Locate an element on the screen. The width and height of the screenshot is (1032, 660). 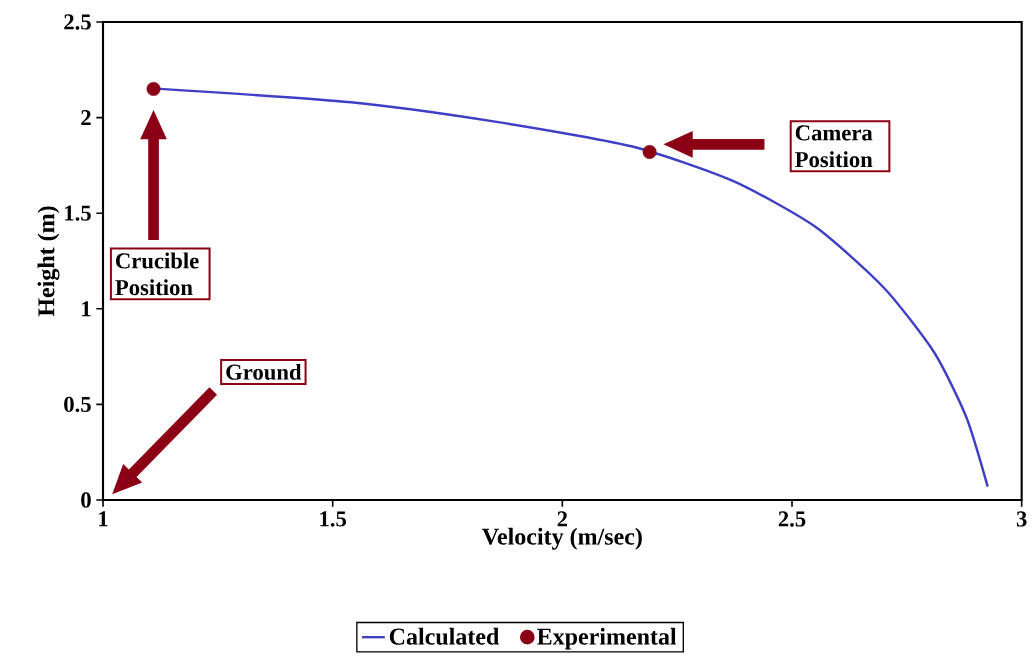
legend-label: Experimental is located at coordinates (607, 638).